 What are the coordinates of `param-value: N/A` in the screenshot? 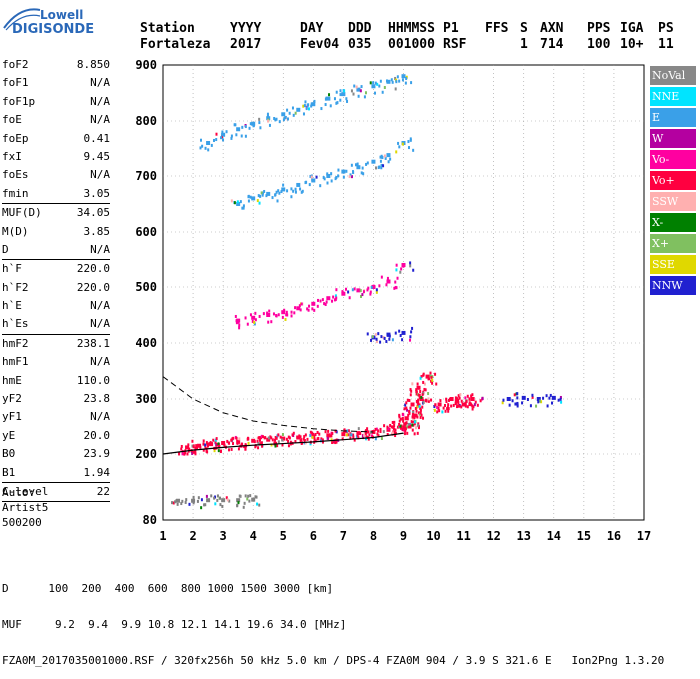 It's located at (100, 417).